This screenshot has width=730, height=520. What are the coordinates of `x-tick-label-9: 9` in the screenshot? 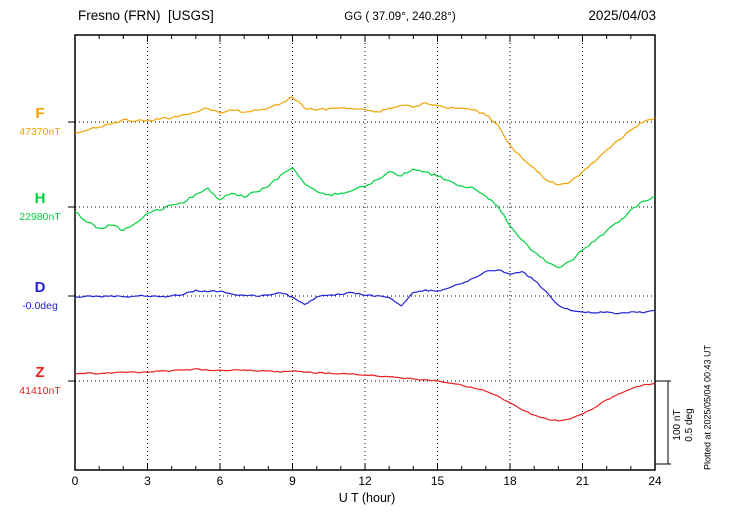 It's located at (292, 481).